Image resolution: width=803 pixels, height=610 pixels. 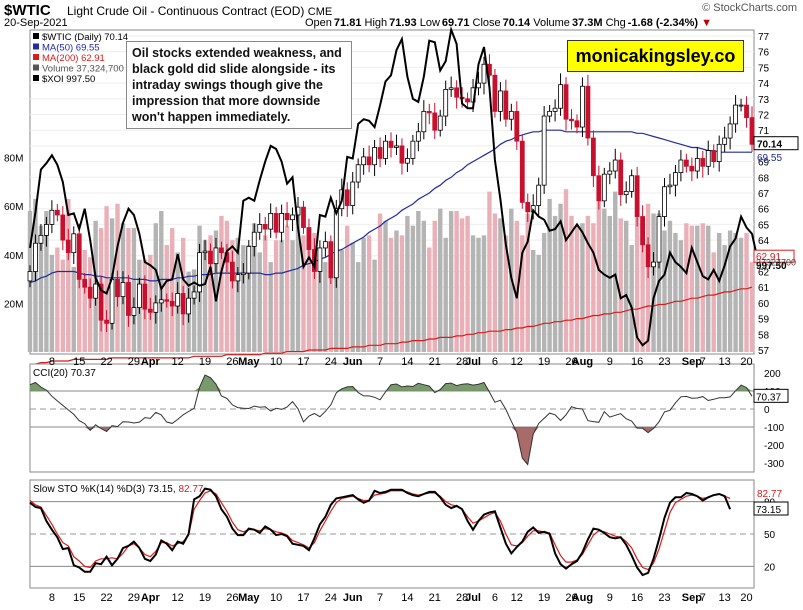 I want to click on sto-d-value-tag: 82.77, so click(x=769, y=494).